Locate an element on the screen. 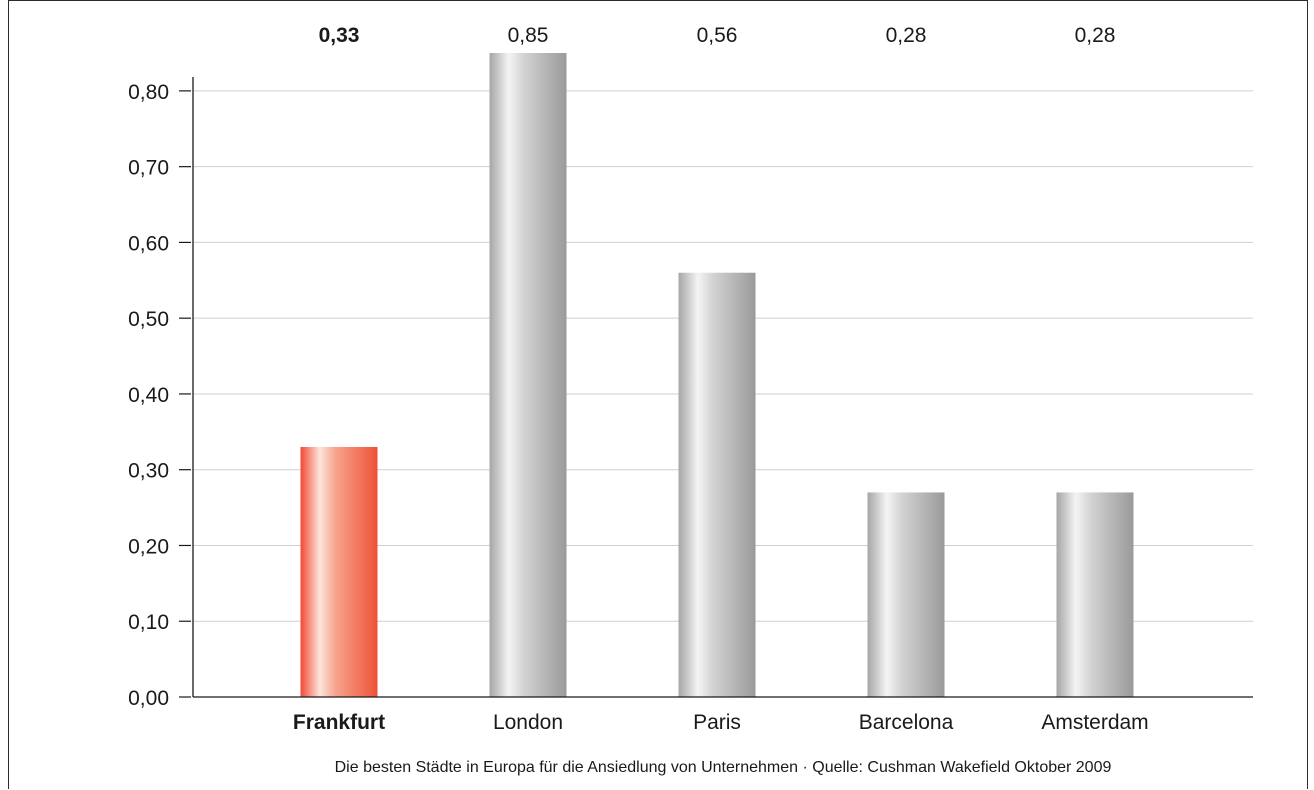 This screenshot has width=1314, height=790. y-tick-label: 0,00 is located at coordinates (148, 698).